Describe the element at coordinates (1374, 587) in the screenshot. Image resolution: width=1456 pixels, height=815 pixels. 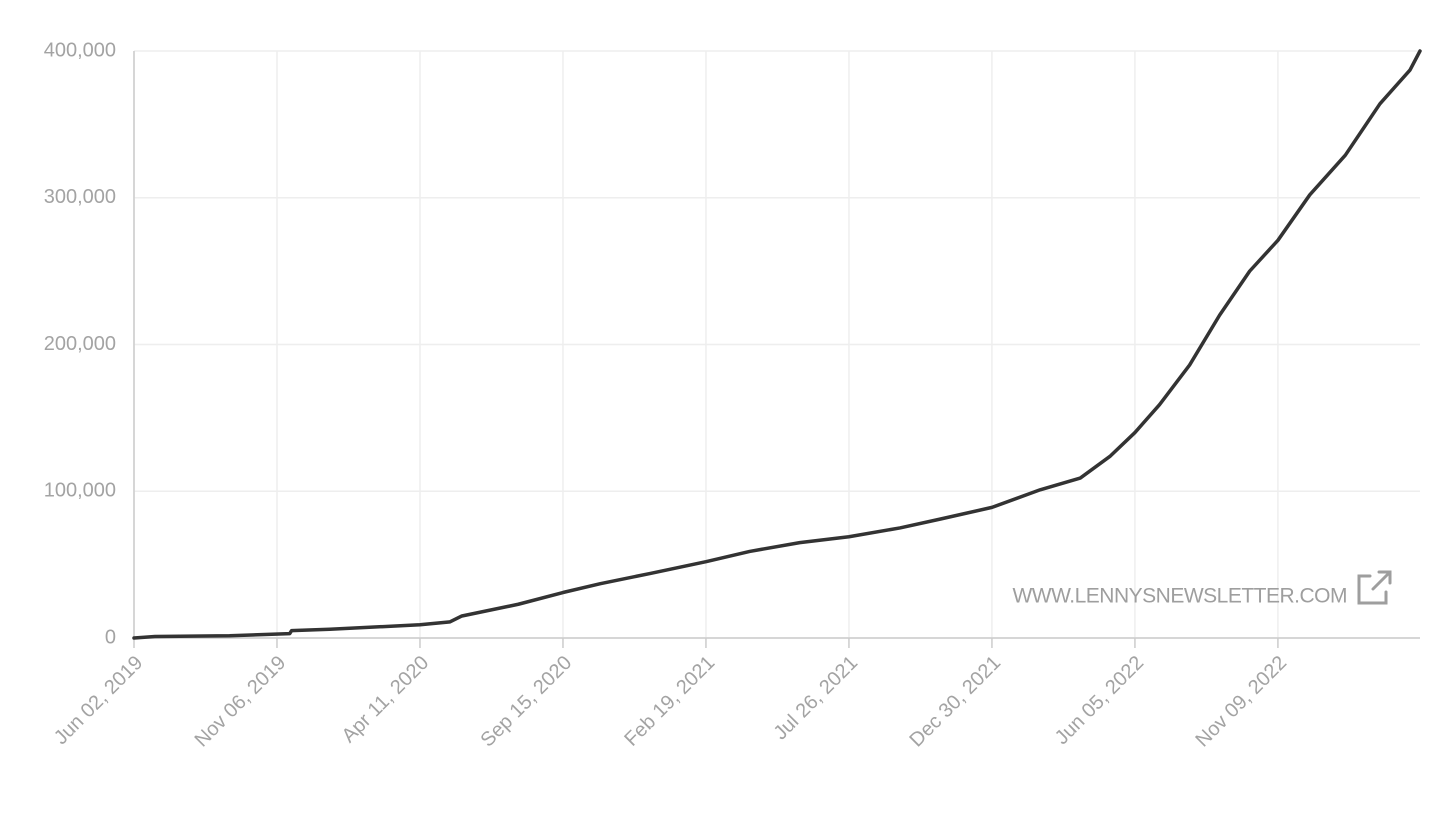
I see `external-link-icon` at that location.